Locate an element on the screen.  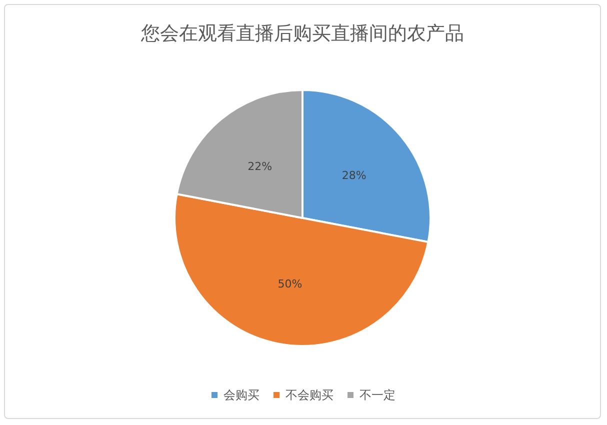
legend-label: 不会购买 is located at coordinates (310, 395).